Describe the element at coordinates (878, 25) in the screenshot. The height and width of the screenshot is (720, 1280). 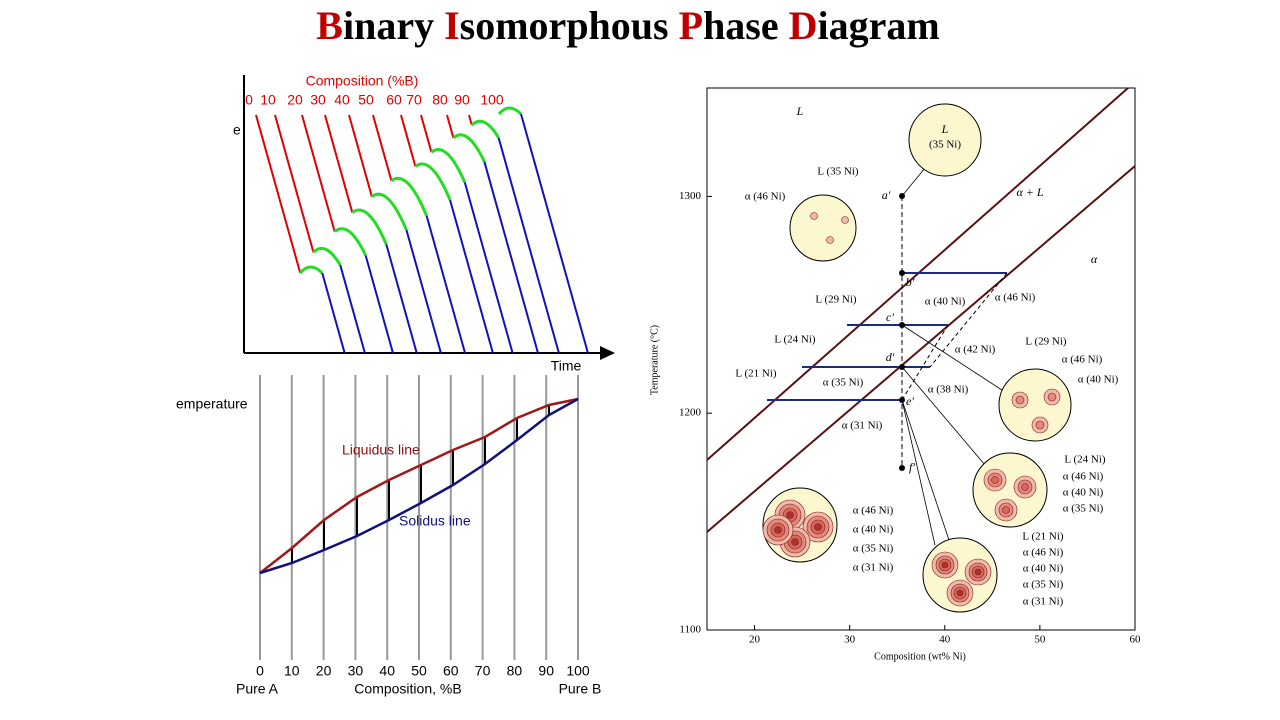
I see `title-rest: iagram` at that location.